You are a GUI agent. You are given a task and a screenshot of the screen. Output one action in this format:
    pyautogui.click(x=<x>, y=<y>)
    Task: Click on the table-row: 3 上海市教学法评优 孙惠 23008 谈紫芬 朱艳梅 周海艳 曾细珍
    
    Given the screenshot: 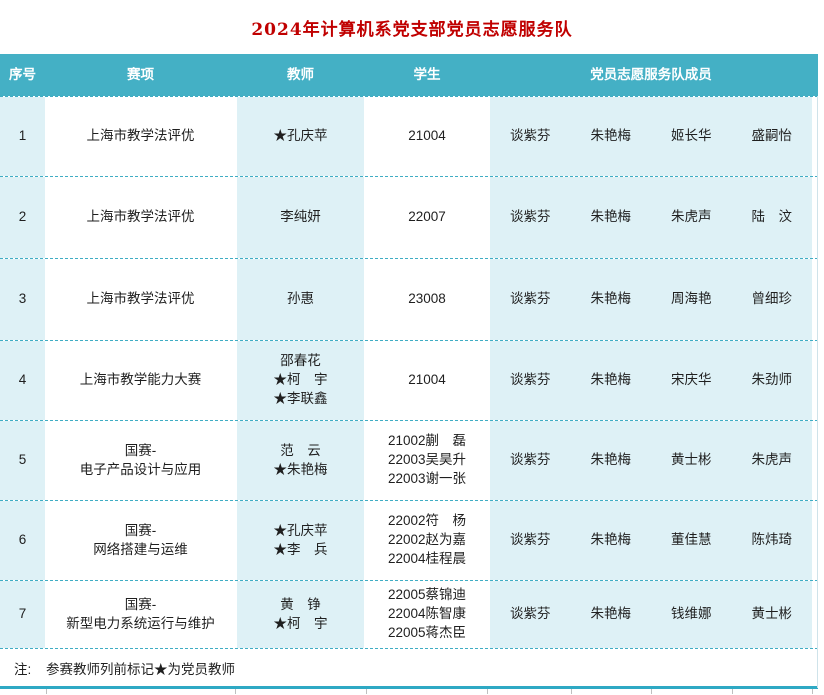 What is the action you would take?
    pyautogui.click(x=409, y=299)
    